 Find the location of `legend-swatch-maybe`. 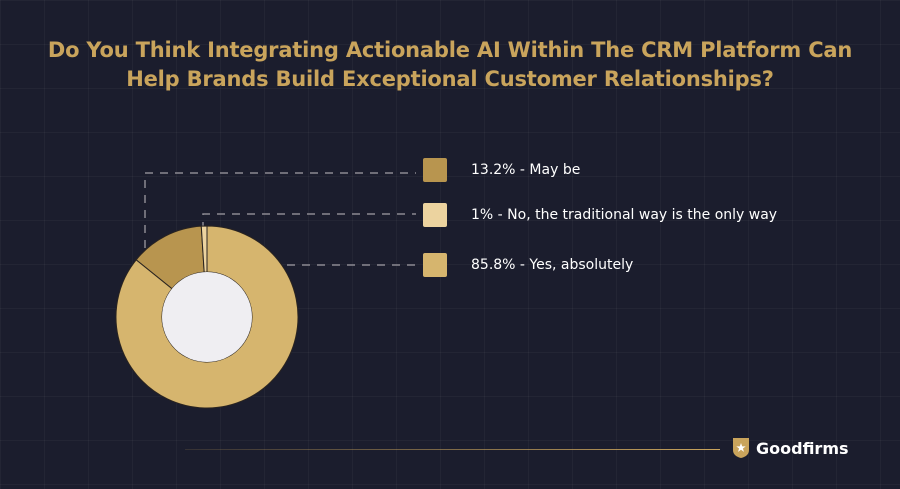

legend-swatch-maybe is located at coordinates (435, 170).